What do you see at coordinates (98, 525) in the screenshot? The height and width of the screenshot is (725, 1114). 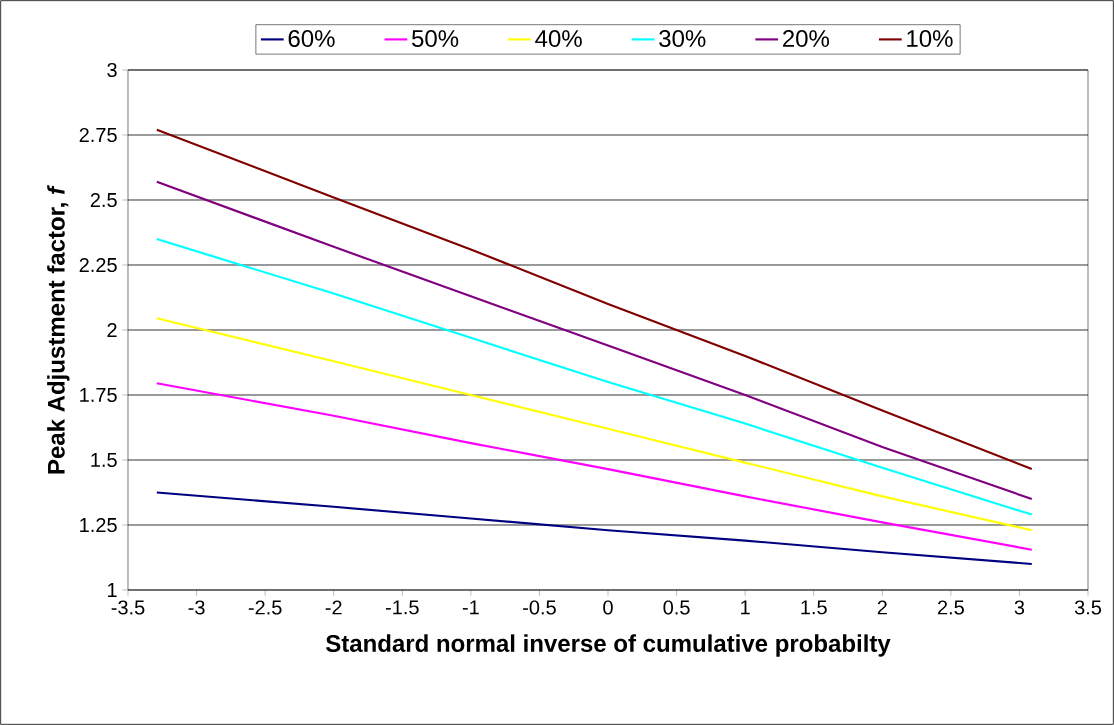 I see `y-tick-label: 1.25` at bounding box center [98, 525].